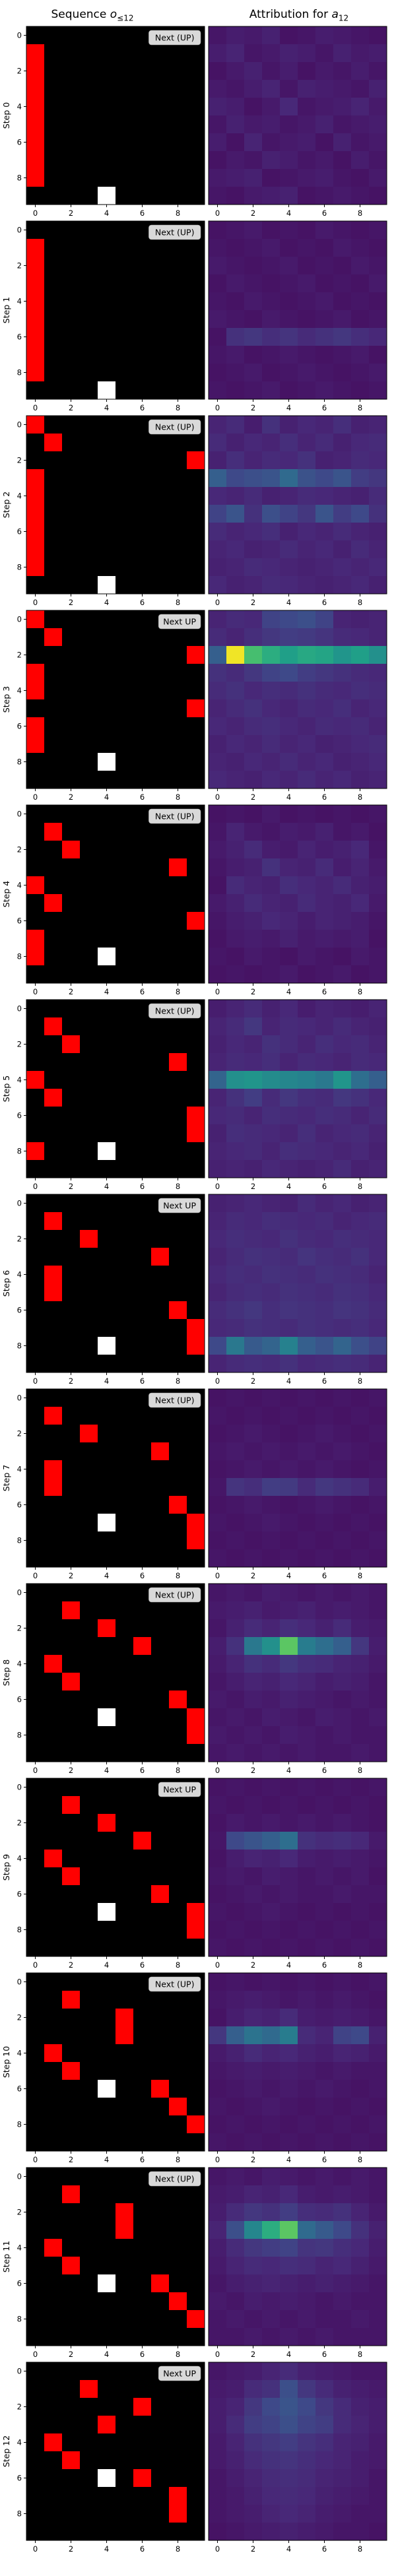 This screenshot has height=2576, width=396. I want to click on x-tick-label: 0, so click(218, 2354).